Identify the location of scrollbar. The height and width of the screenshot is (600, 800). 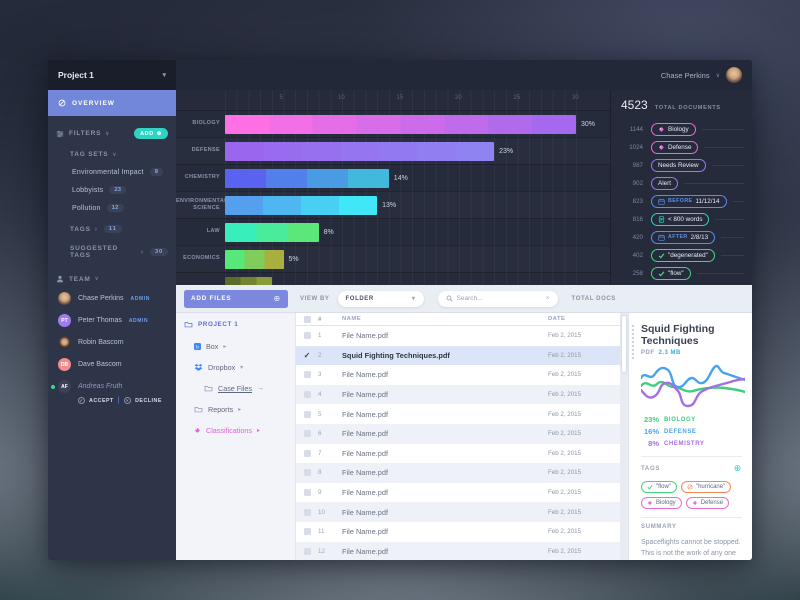
(624, 436).